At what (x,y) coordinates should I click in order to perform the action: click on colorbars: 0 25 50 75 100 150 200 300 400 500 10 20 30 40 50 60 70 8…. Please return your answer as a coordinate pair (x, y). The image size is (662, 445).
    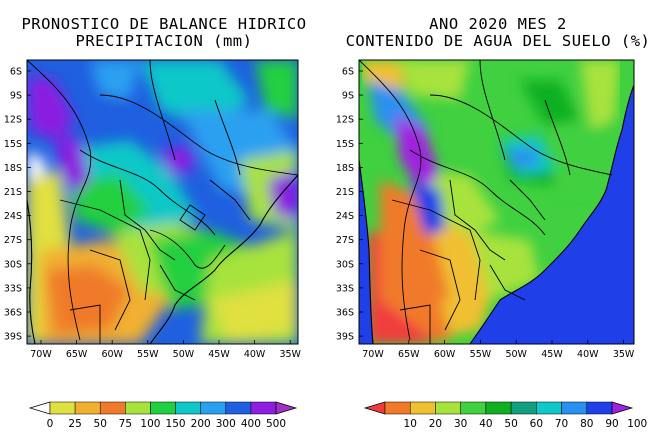
    Looking at the image, I should click on (337, 415).